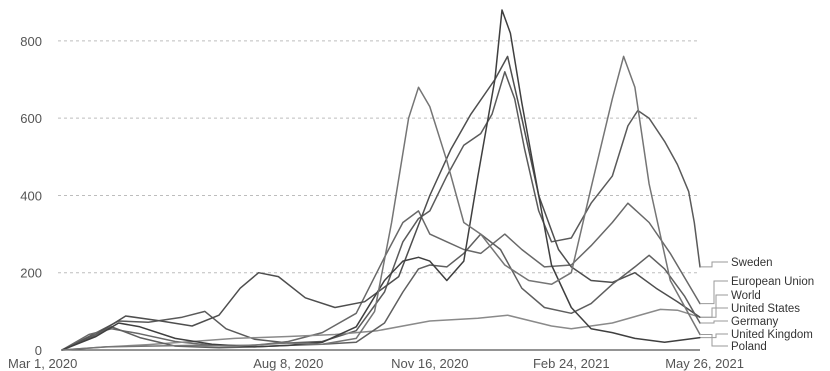 This screenshot has width=830, height=371. What do you see at coordinates (704, 363) in the screenshot?
I see `x-tick-label: May 26, 2021` at bounding box center [704, 363].